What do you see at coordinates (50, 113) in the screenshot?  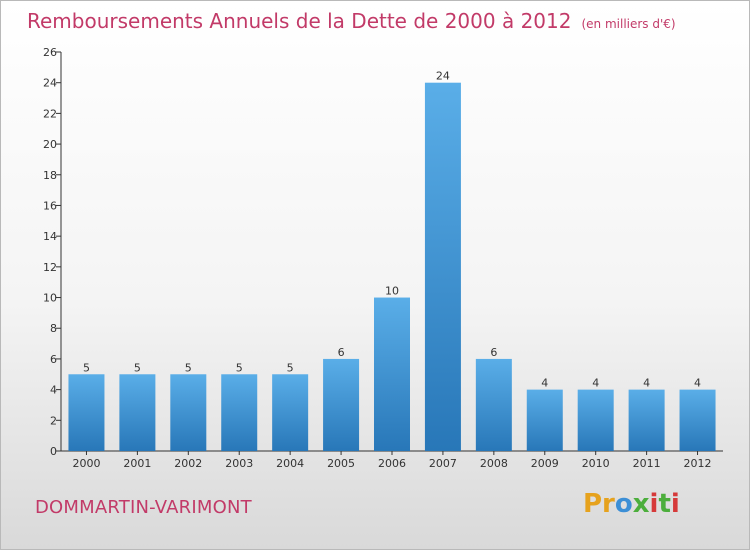 I see `y-tick-label: 22` at bounding box center [50, 113].